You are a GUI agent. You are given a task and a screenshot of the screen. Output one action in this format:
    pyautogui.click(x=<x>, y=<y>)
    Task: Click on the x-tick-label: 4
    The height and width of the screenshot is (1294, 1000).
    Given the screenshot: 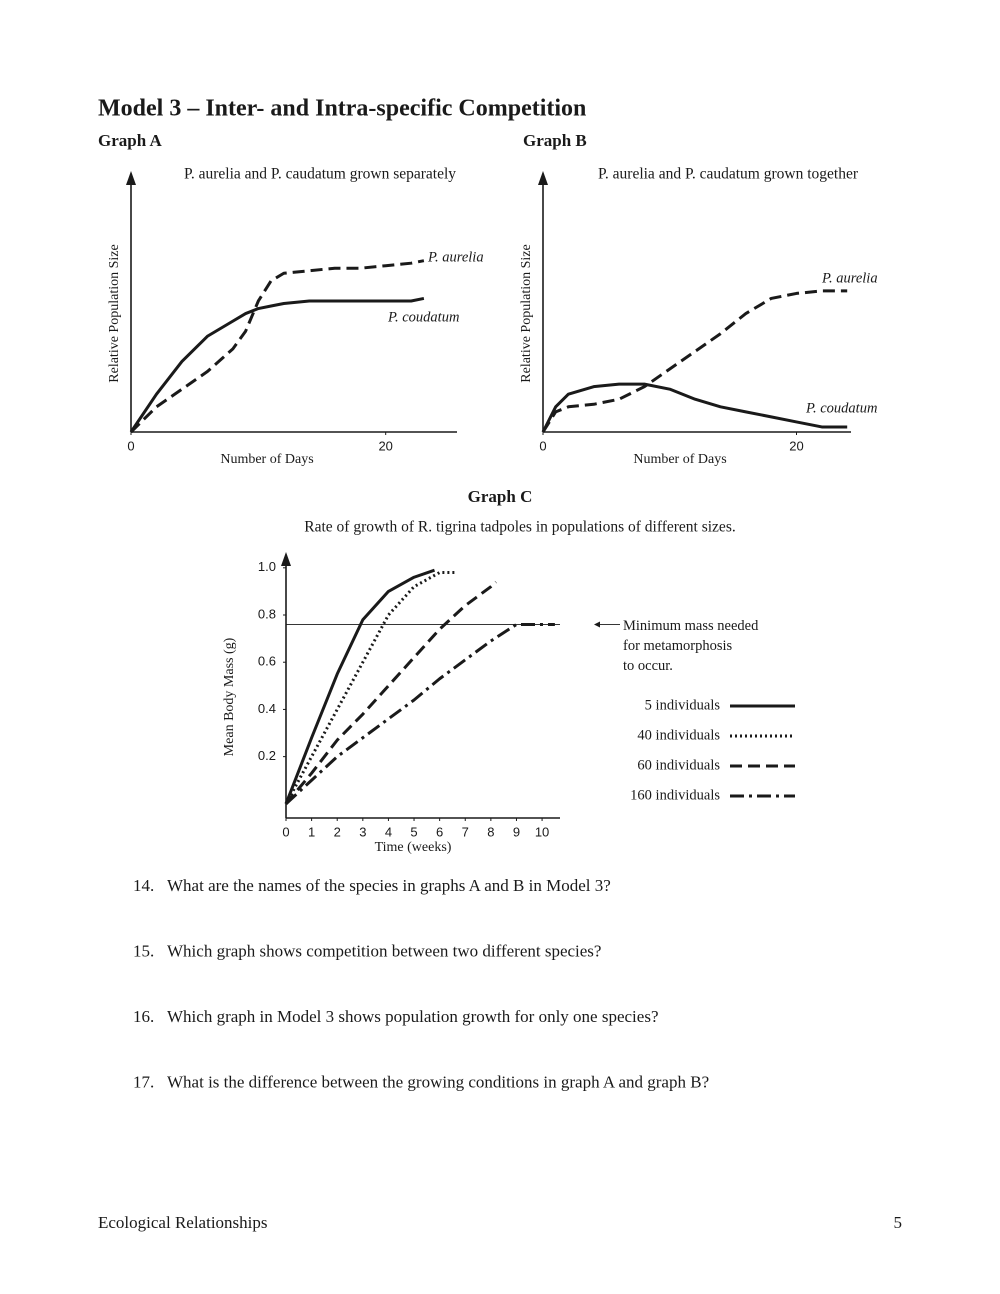 What is the action you would take?
    pyautogui.click(x=388, y=831)
    